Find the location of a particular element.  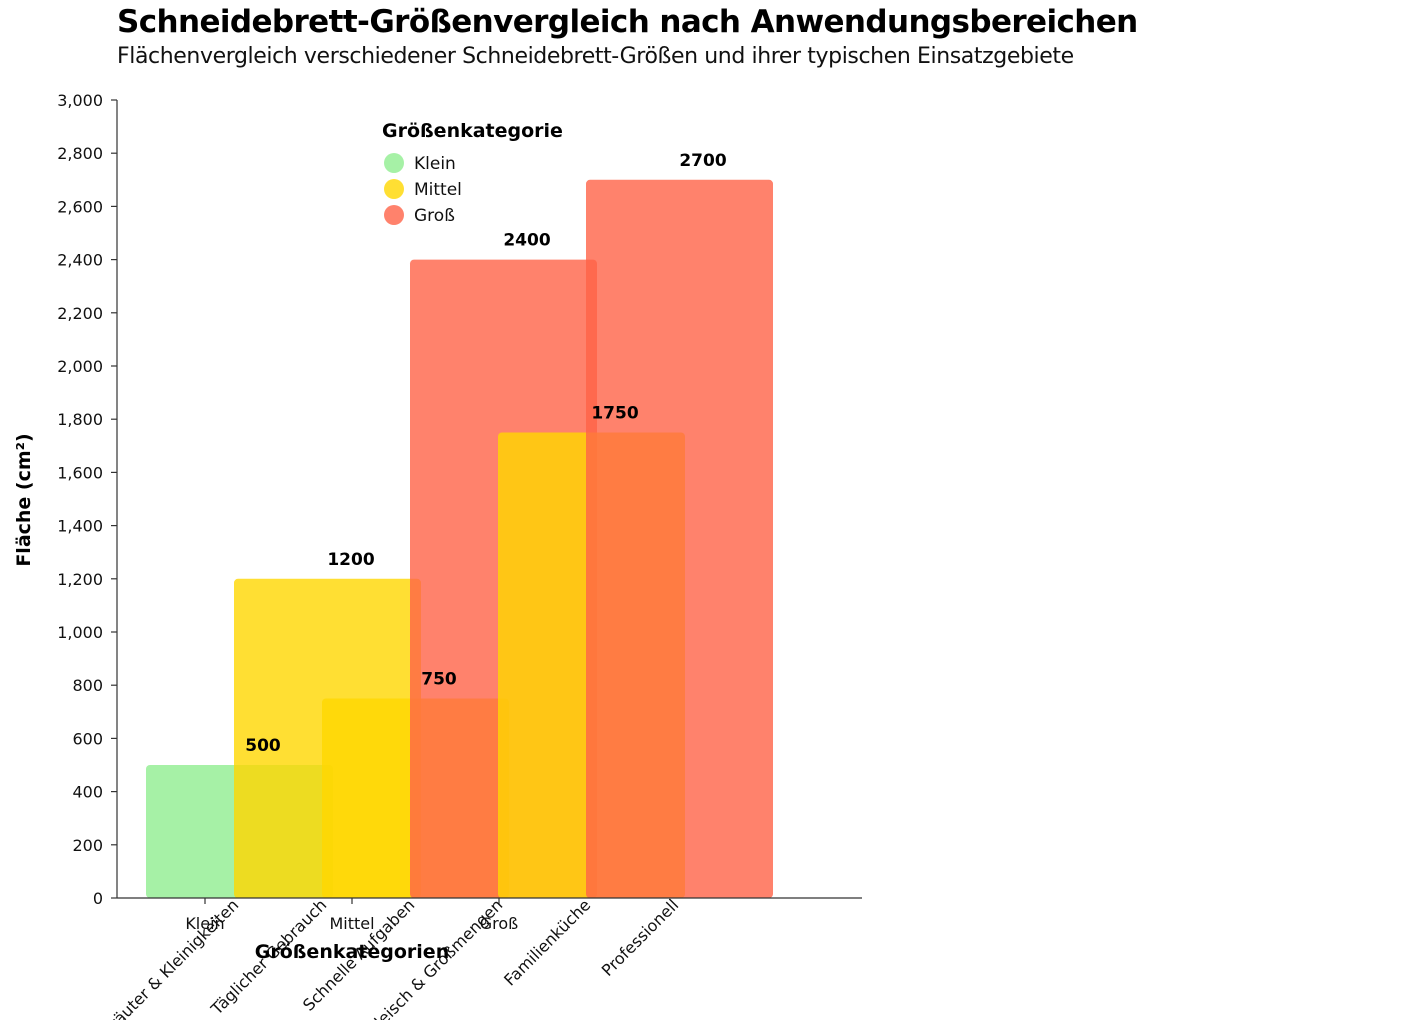

x-tick-label: Groß is located at coordinates (499, 923).